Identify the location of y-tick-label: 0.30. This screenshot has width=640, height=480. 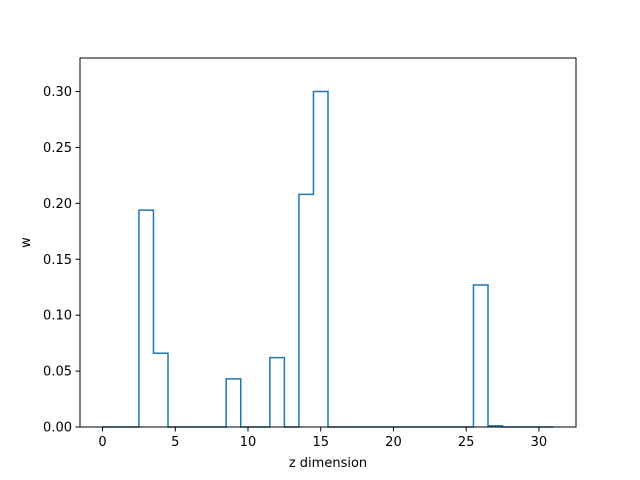
(57, 92).